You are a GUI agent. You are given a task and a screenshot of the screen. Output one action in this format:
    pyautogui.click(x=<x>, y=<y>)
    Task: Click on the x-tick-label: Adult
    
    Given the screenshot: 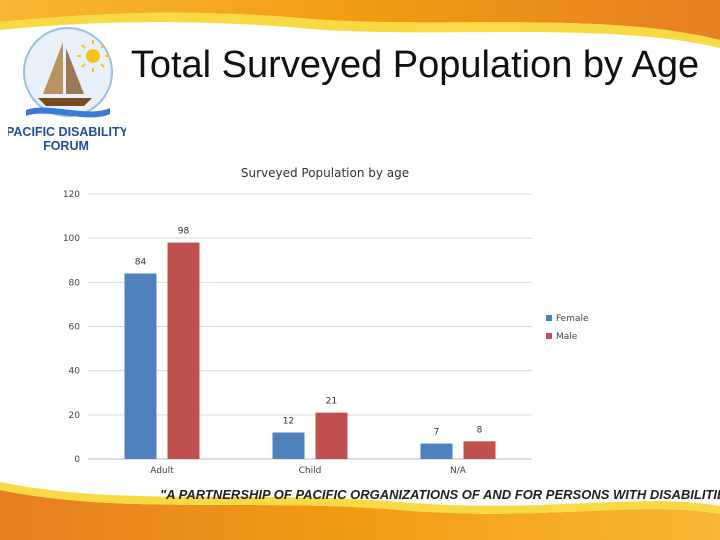 What is the action you would take?
    pyautogui.click(x=162, y=471)
    